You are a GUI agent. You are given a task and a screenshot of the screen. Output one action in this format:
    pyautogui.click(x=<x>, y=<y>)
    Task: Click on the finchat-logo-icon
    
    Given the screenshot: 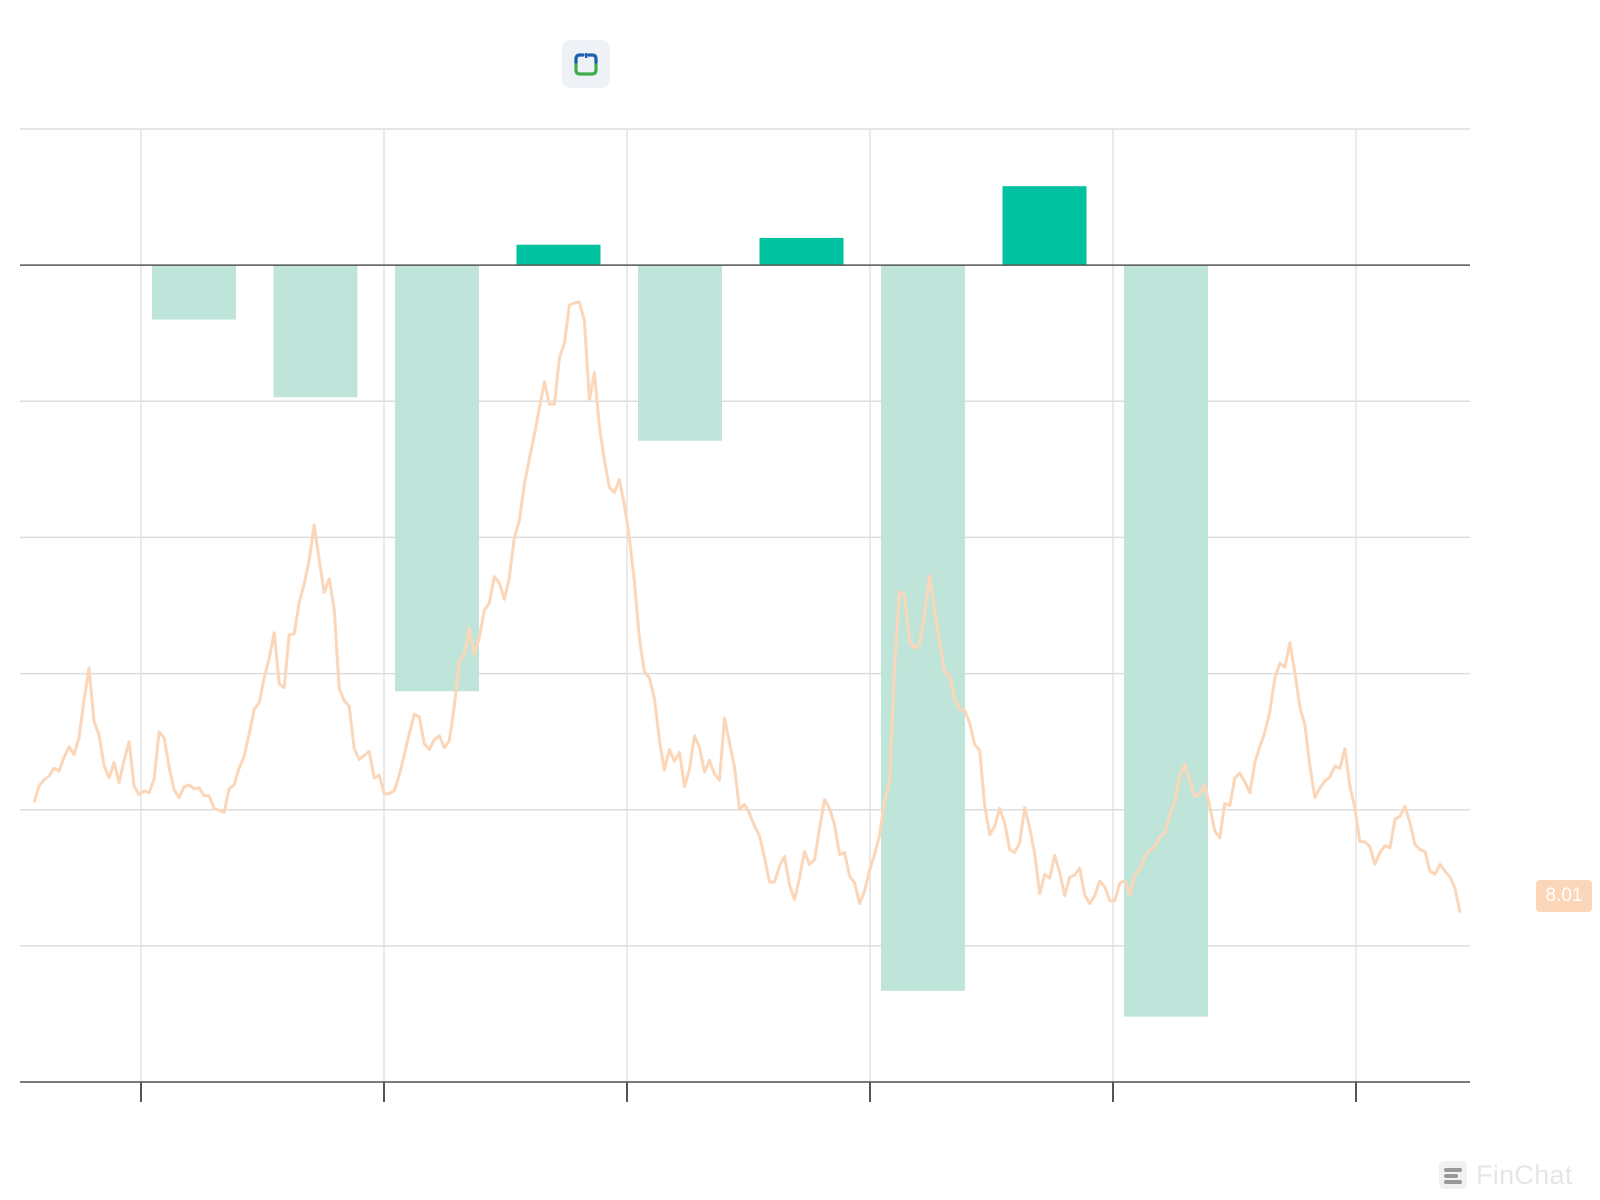 What is the action you would take?
    pyautogui.click(x=1453, y=1175)
    